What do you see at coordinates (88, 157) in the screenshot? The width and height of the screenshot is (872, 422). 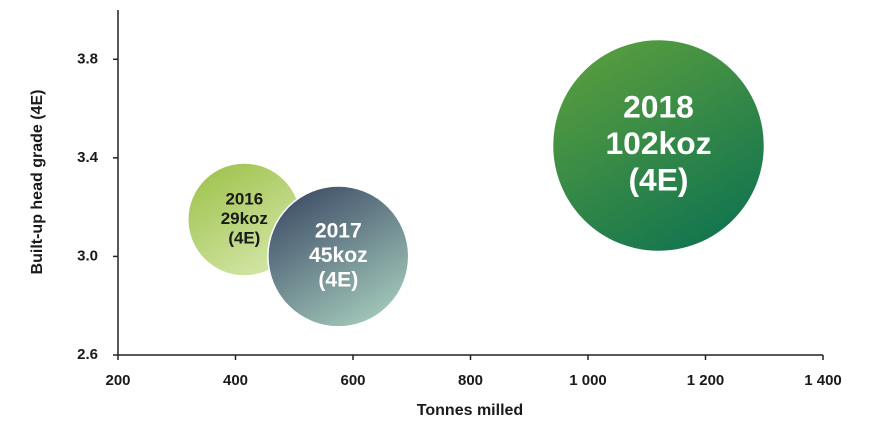 I see `y-tick-label: 3.4` at bounding box center [88, 157].